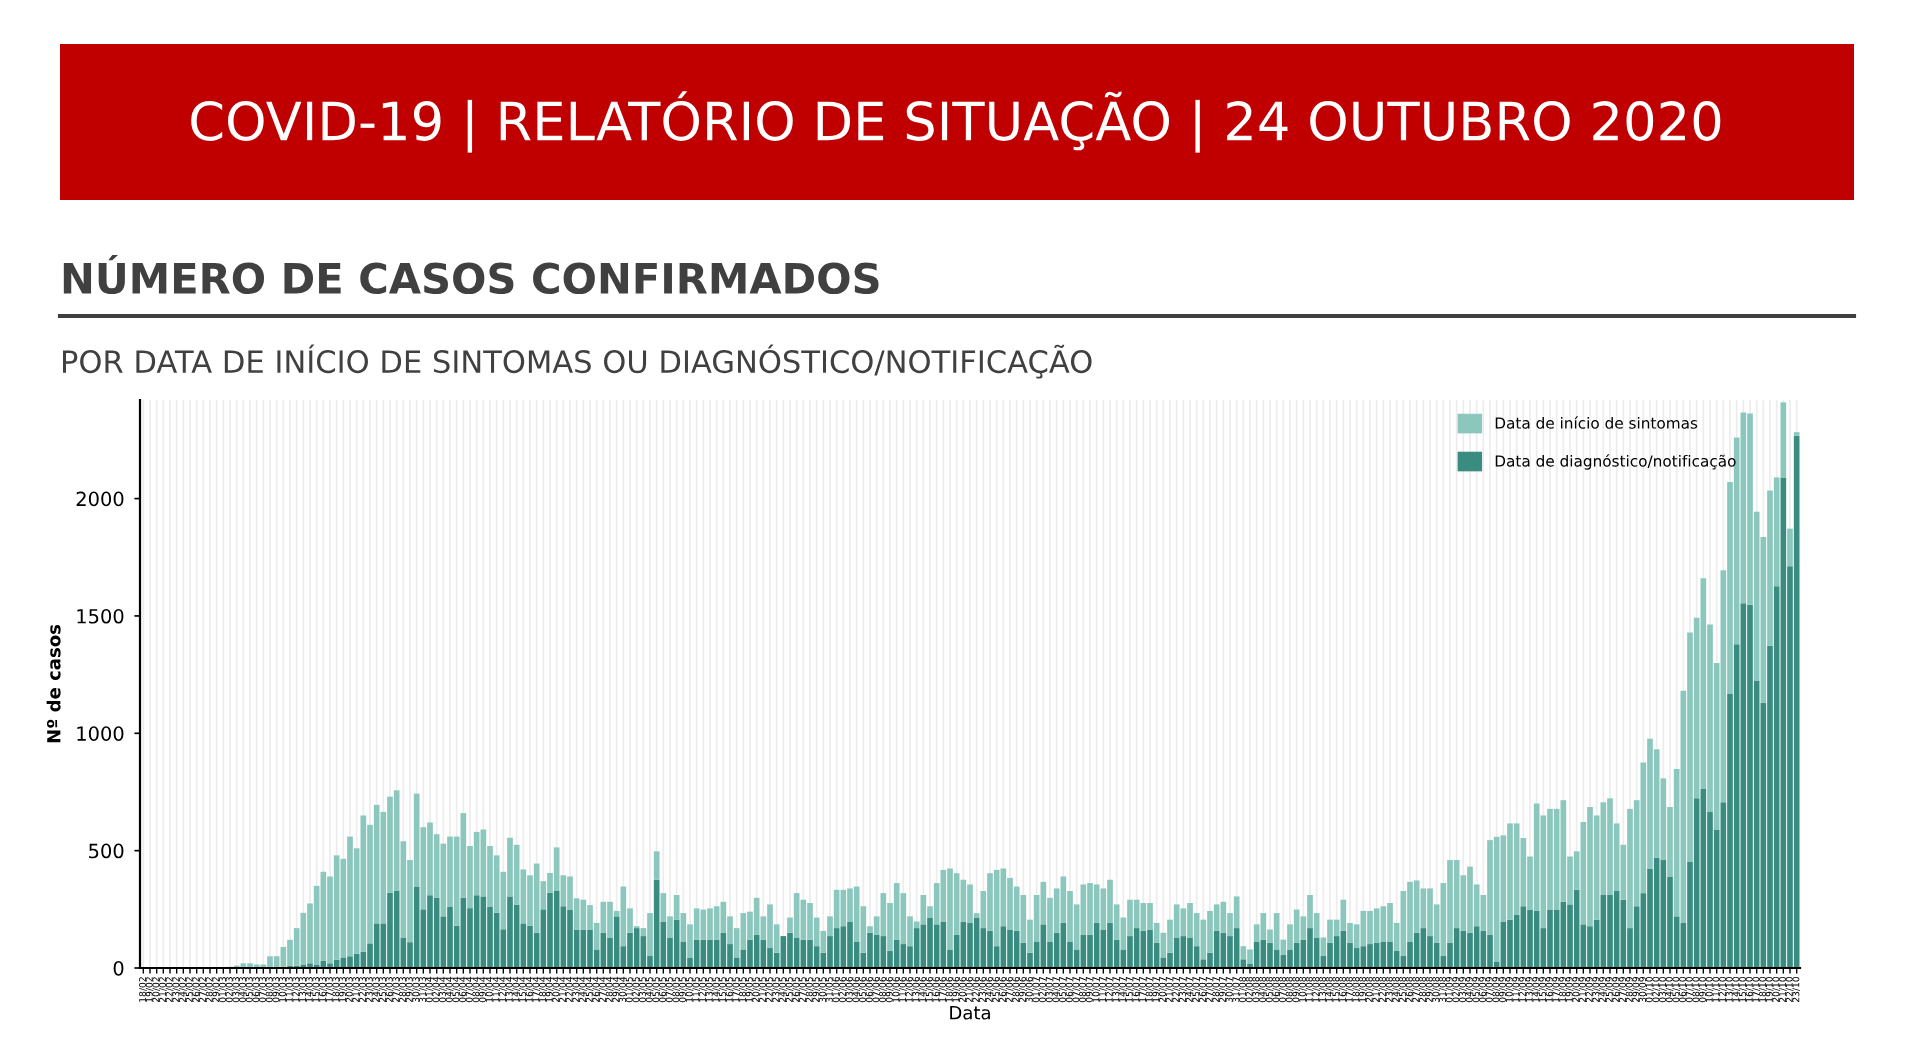  What do you see at coordinates (100, 616) in the screenshot?
I see `y-tick-label: 1500` at bounding box center [100, 616].